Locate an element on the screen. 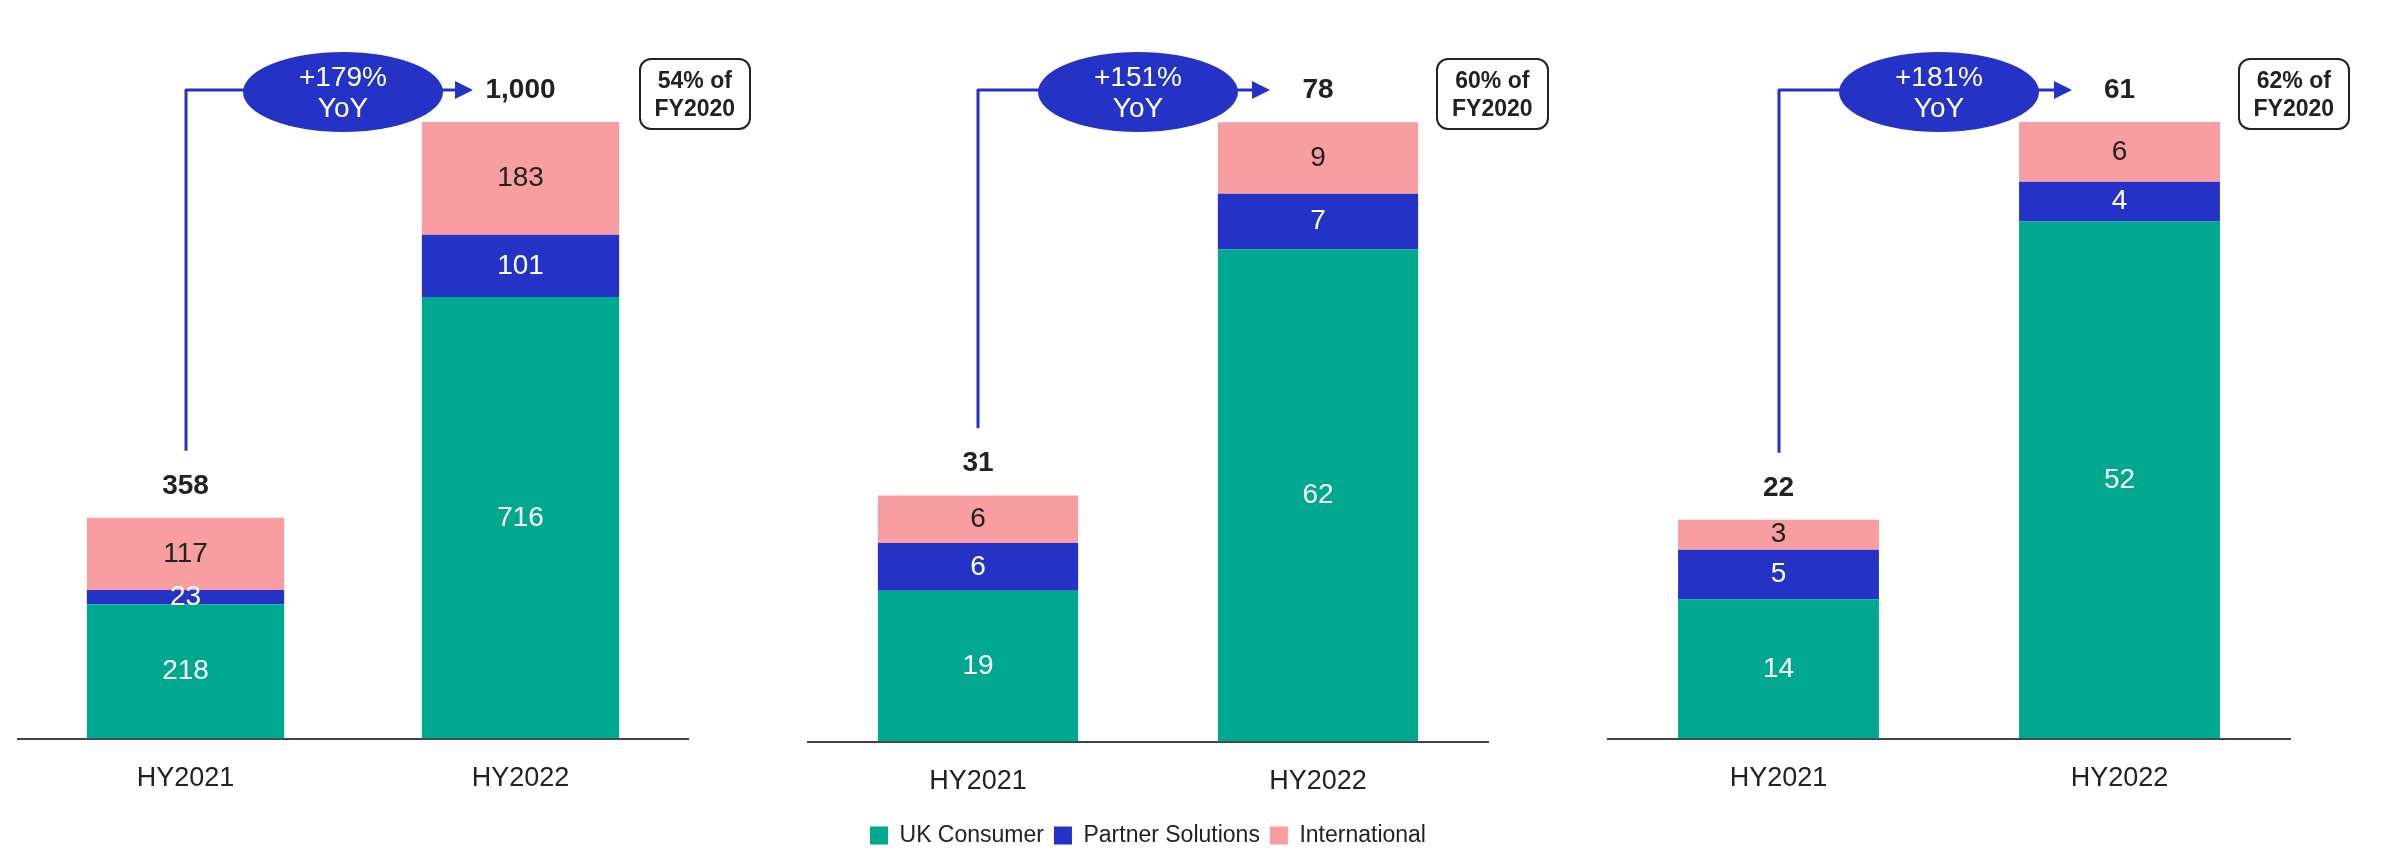 This screenshot has height=857, width=2408. annotation: +151% YoY is located at coordinates (1138, 92).